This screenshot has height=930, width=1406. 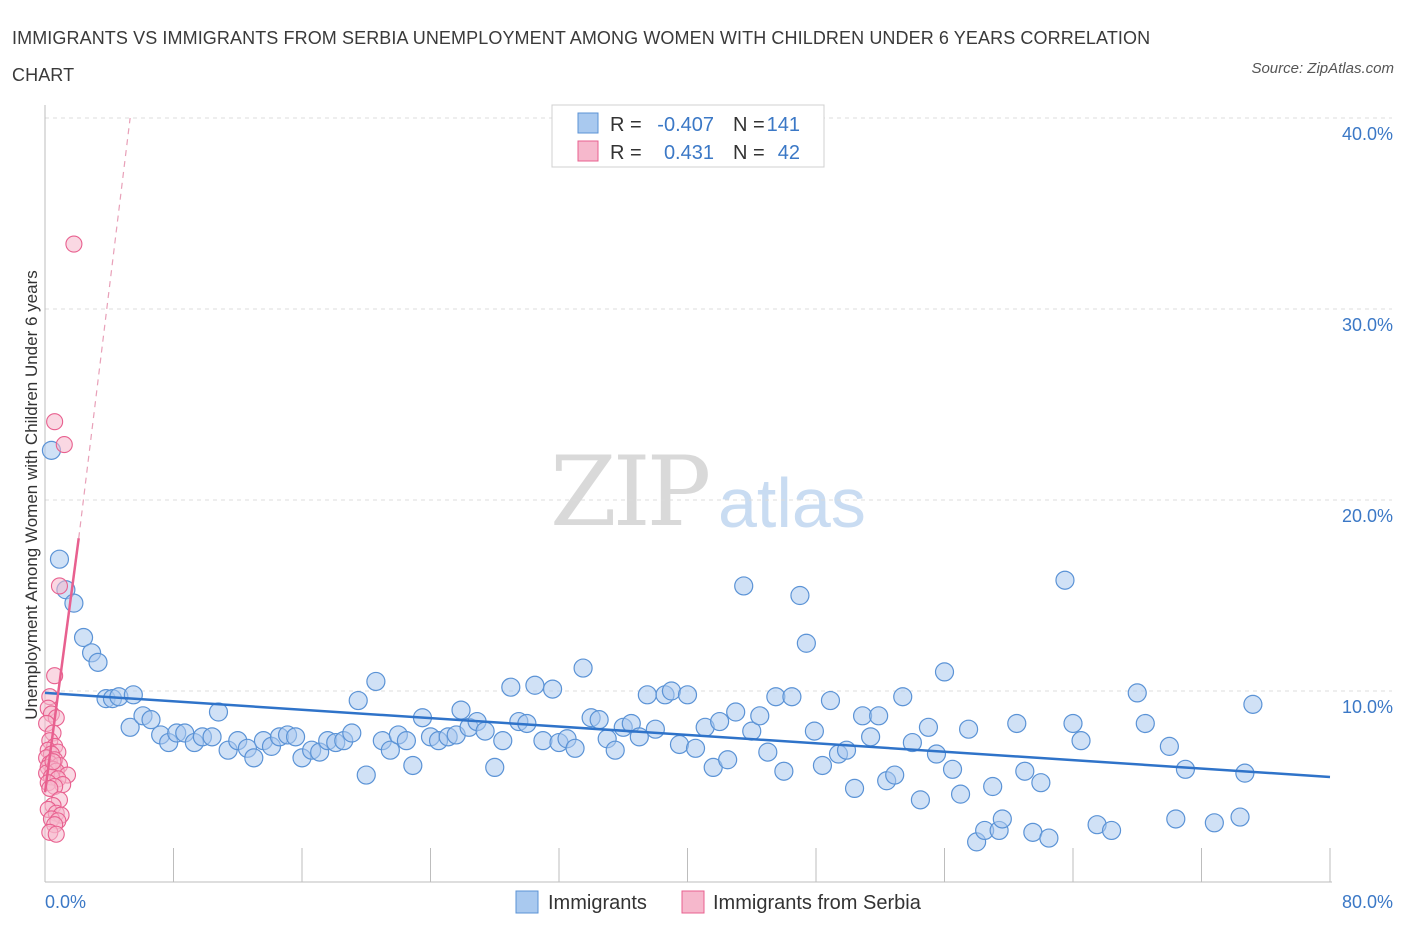 What do you see at coordinates (749, 153) in the screenshot?
I see `stats-n-label-serbia: N =` at bounding box center [749, 153].